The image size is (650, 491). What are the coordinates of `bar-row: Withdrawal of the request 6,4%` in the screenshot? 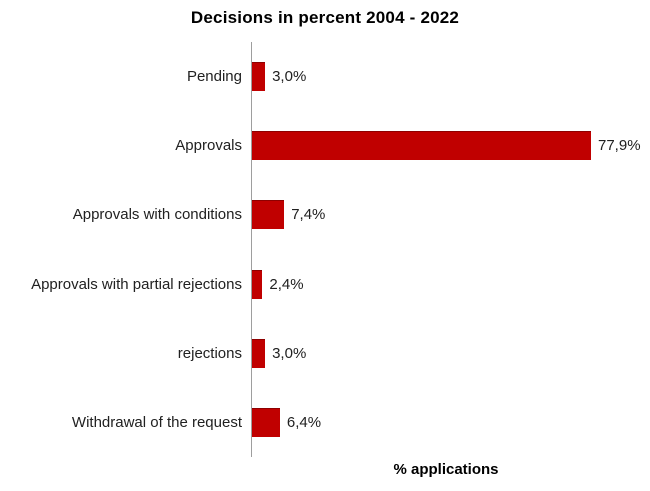 It's located at (325, 422).